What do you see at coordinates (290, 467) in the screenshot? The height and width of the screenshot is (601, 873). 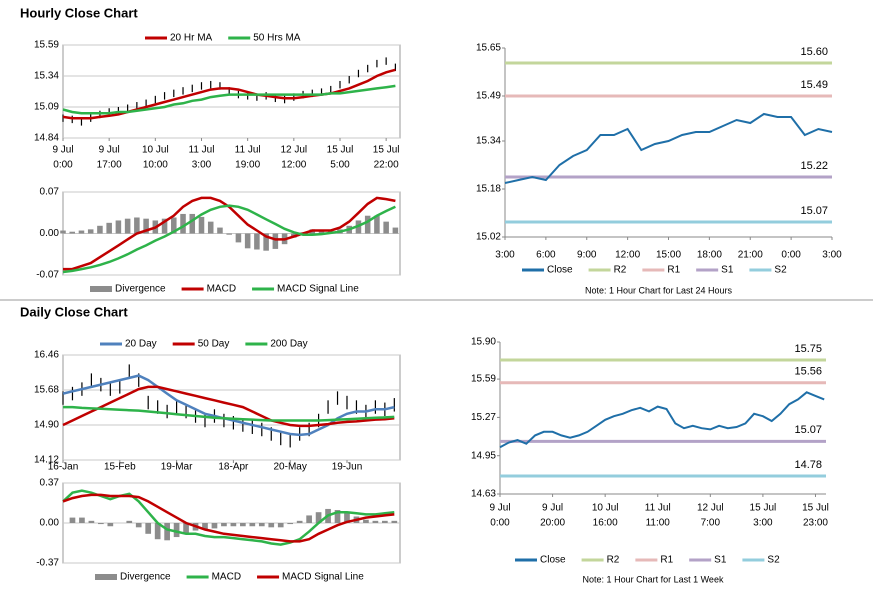 I see `x-tick-label: 20-May` at bounding box center [290, 467].